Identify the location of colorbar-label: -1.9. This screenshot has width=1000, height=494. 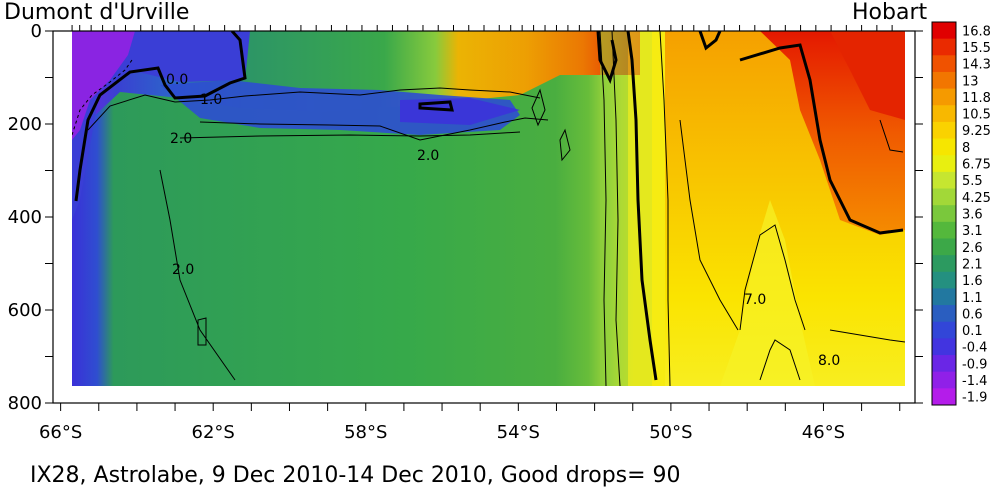
(974, 398).